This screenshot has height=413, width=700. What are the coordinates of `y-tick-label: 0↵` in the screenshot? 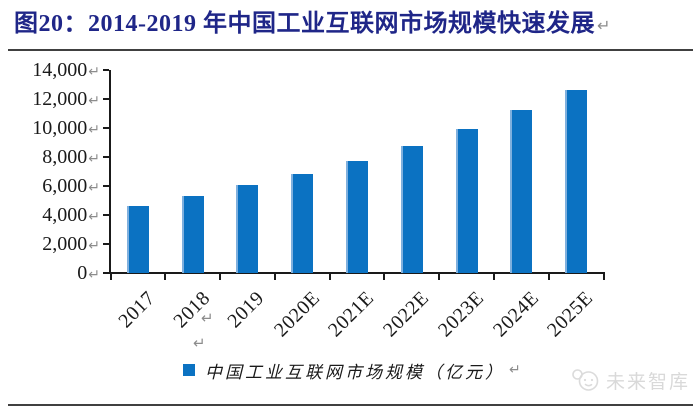 It's located at (50, 274).